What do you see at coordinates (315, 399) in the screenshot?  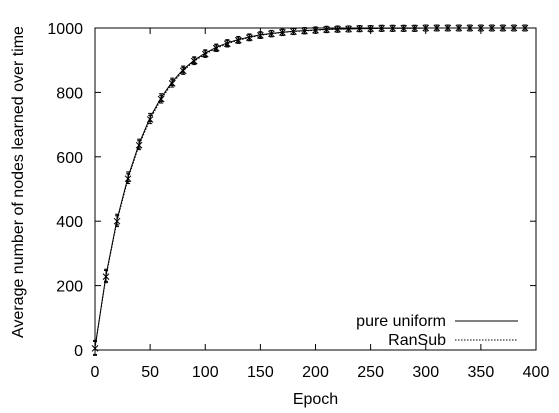 I see `x-axis-label: Epoch` at bounding box center [315, 399].